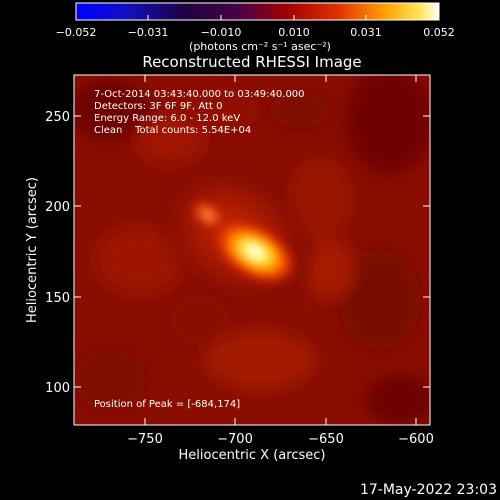 This screenshot has height=500, width=500. I want to click on energy-range-text: Energy Range: 6.0 - 12.0 keV, so click(167, 118).